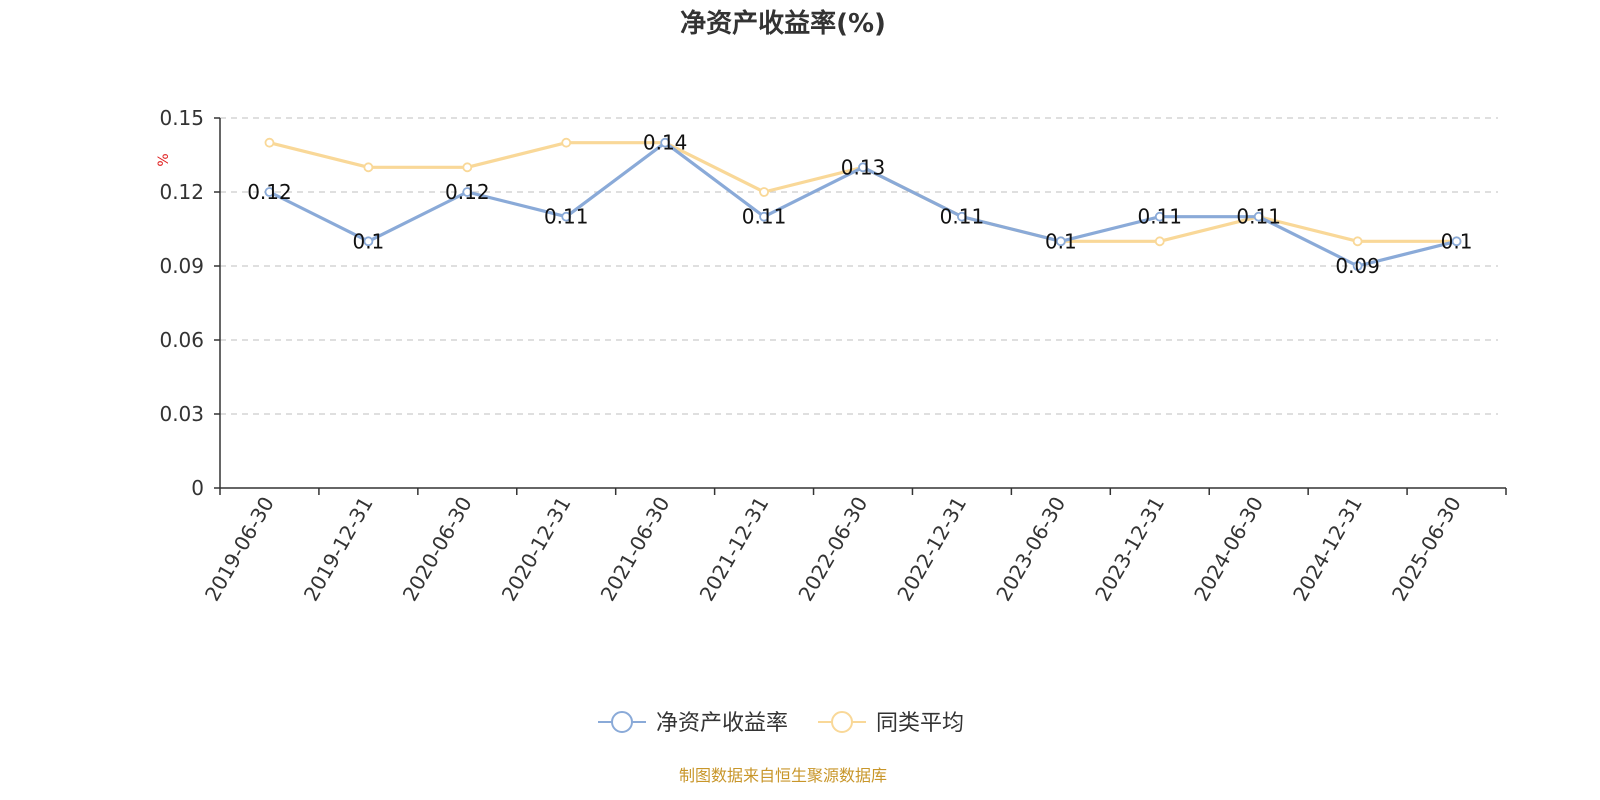 This screenshot has height=800, width=1600. Describe the element at coordinates (863, 204) in the screenshot. I see `series-layer` at that location.